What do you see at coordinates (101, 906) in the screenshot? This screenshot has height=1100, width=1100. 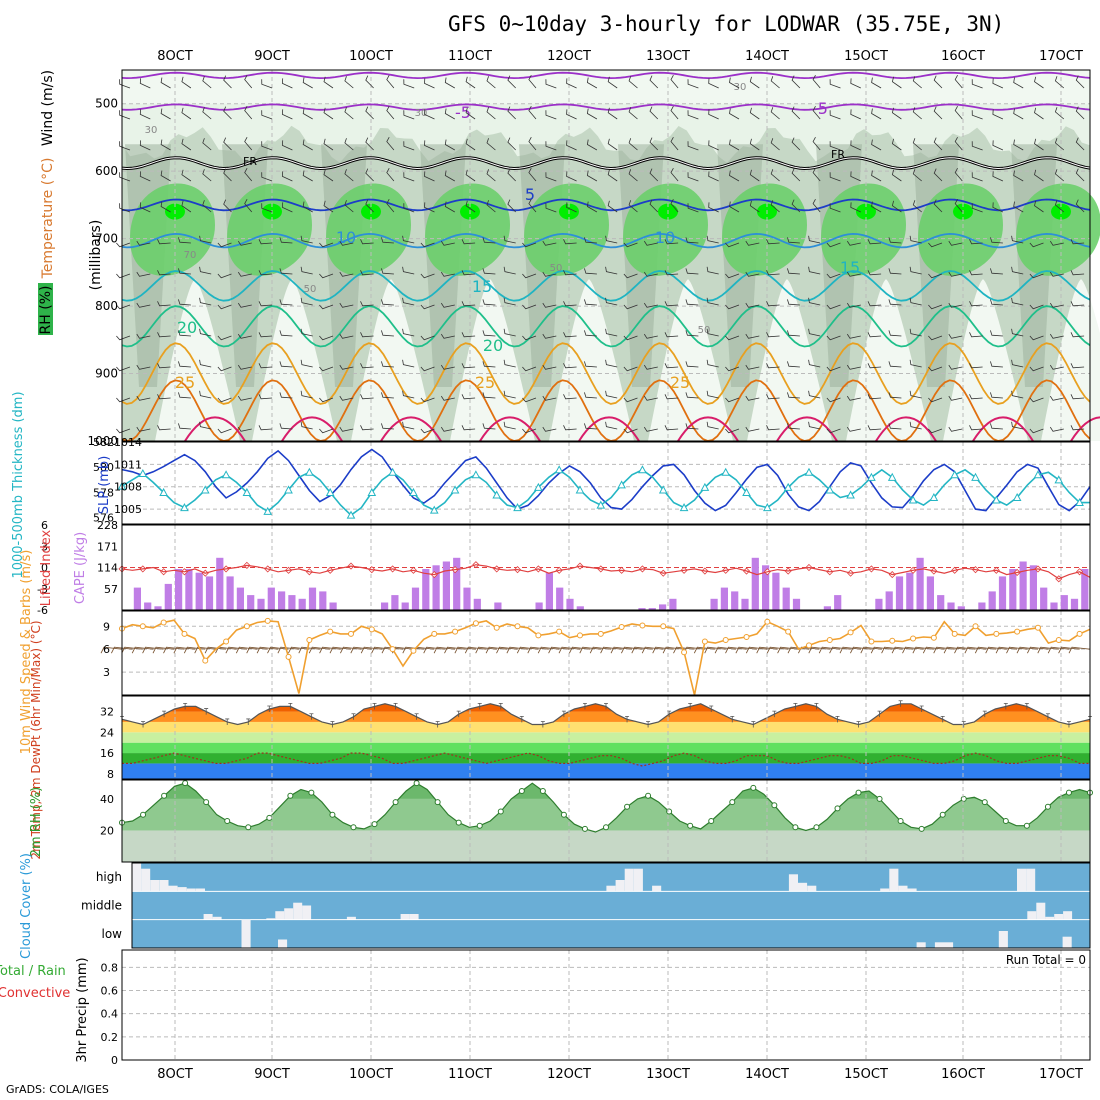 I see `cloud-level-label: middle` at bounding box center [101, 906].